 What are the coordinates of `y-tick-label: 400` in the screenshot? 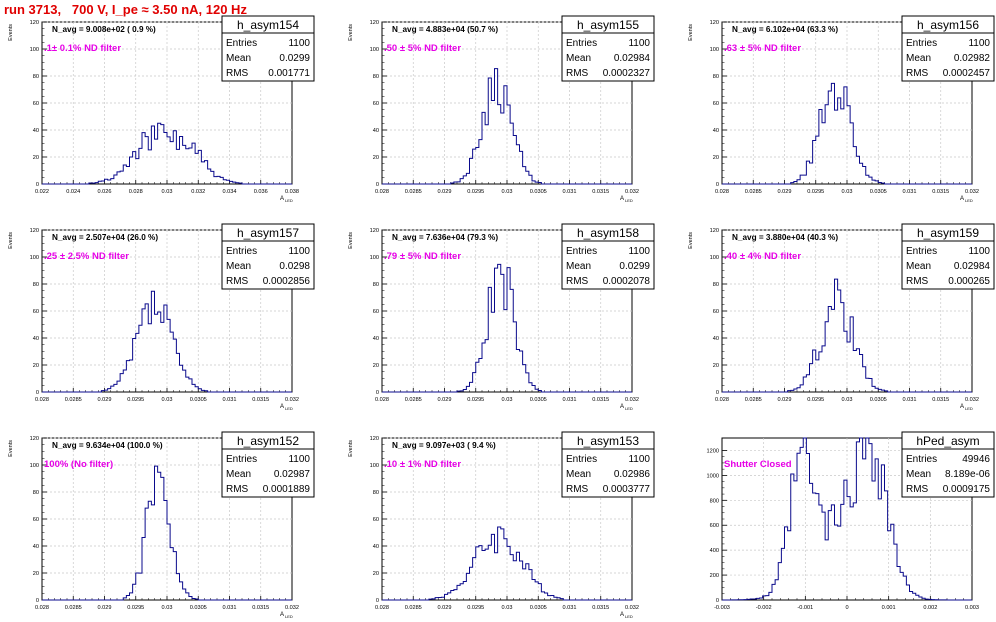 It's located at (714, 551).